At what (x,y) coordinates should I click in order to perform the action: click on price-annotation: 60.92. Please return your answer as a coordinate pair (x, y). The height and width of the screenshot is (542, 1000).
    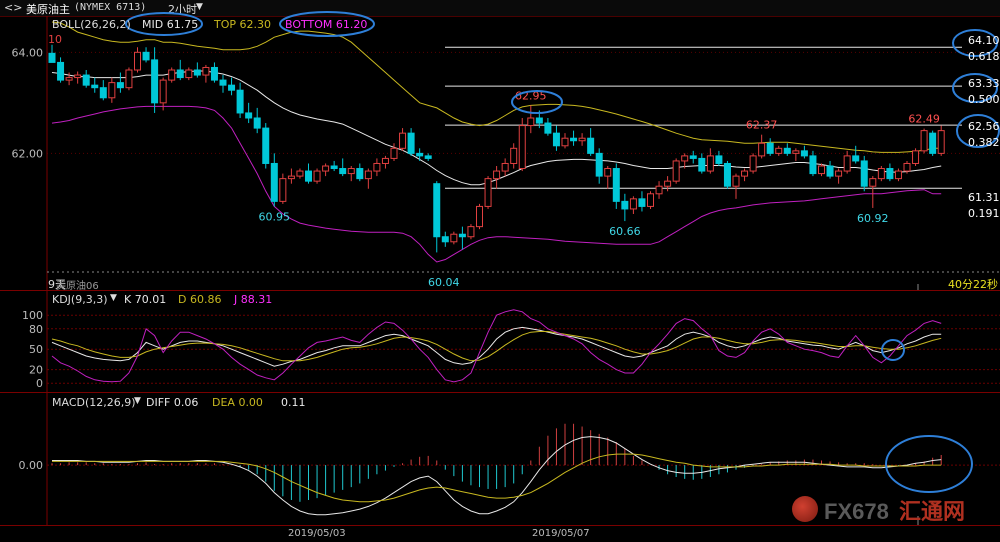
    Looking at the image, I should click on (873, 218).